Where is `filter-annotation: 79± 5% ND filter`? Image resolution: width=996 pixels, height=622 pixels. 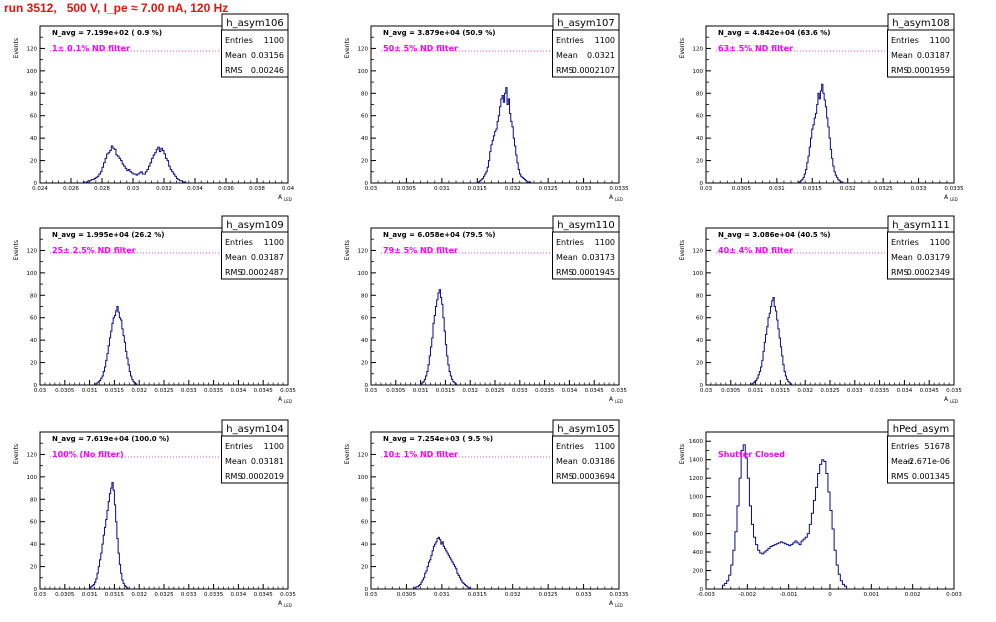
filter-annotation: 79± 5% ND filter is located at coordinates (420, 250).